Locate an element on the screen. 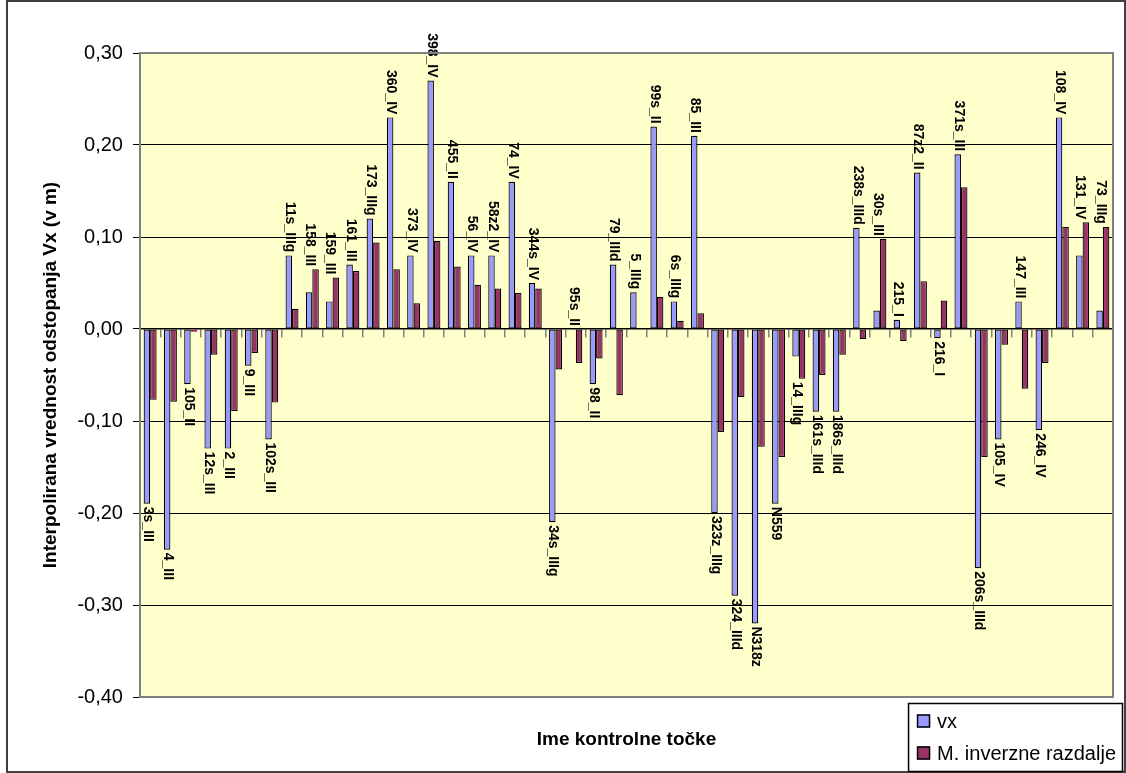 The height and width of the screenshot is (773, 1126). x-tick-label: 98_II is located at coordinates (594, 403).